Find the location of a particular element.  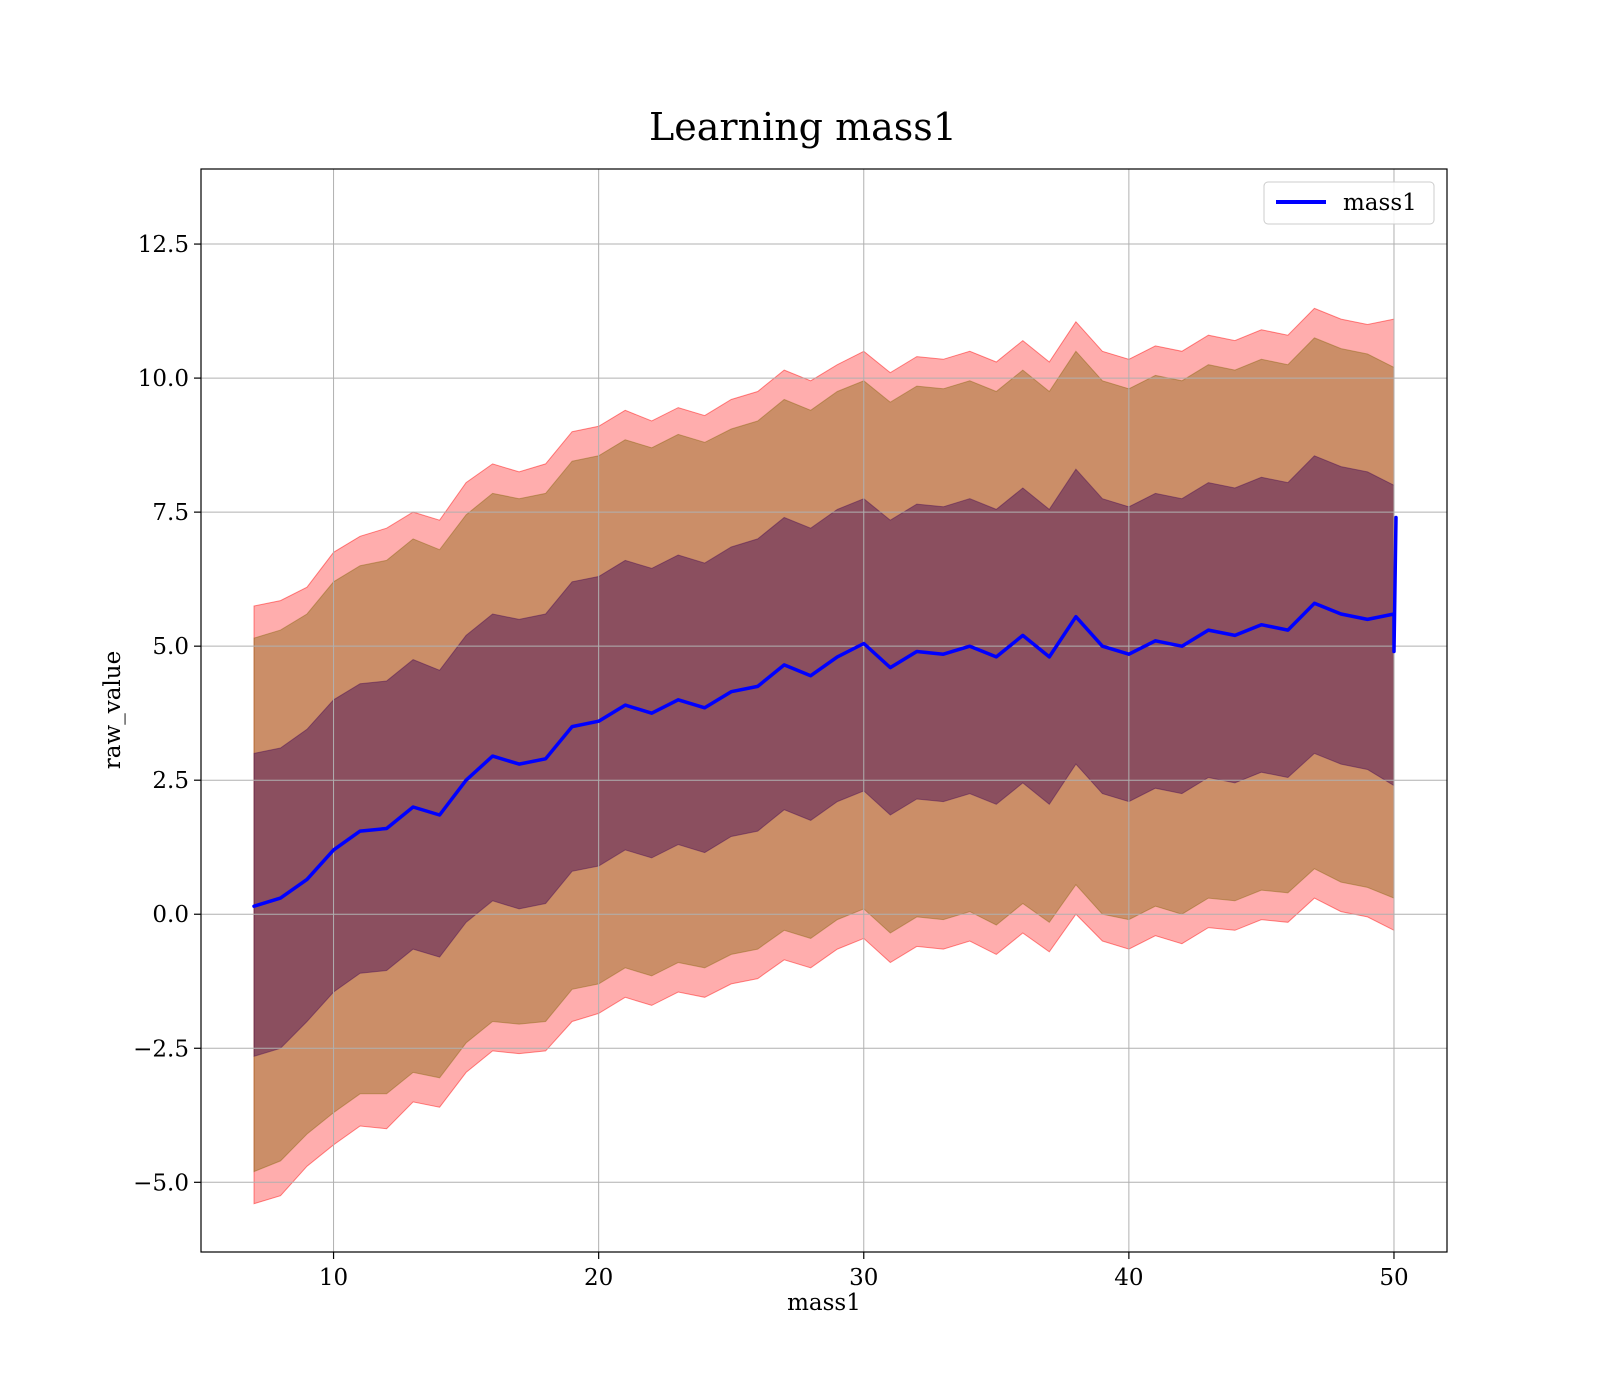

y-tick-label-7: 12.5 is located at coordinates (163, 245).